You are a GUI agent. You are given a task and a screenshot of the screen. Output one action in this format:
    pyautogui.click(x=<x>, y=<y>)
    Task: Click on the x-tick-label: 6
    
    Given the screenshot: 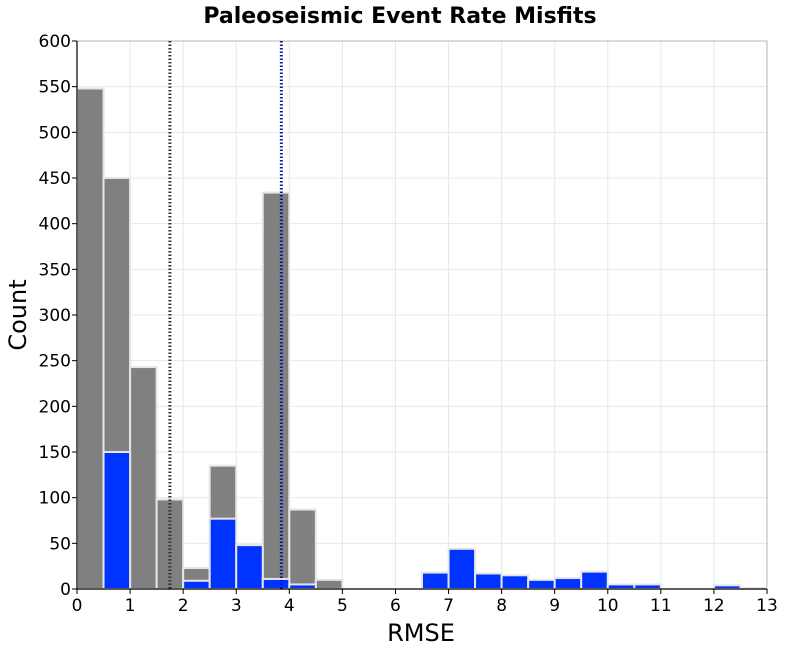 What is the action you would take?
    pyautogui.click(x=395, y=606)
    